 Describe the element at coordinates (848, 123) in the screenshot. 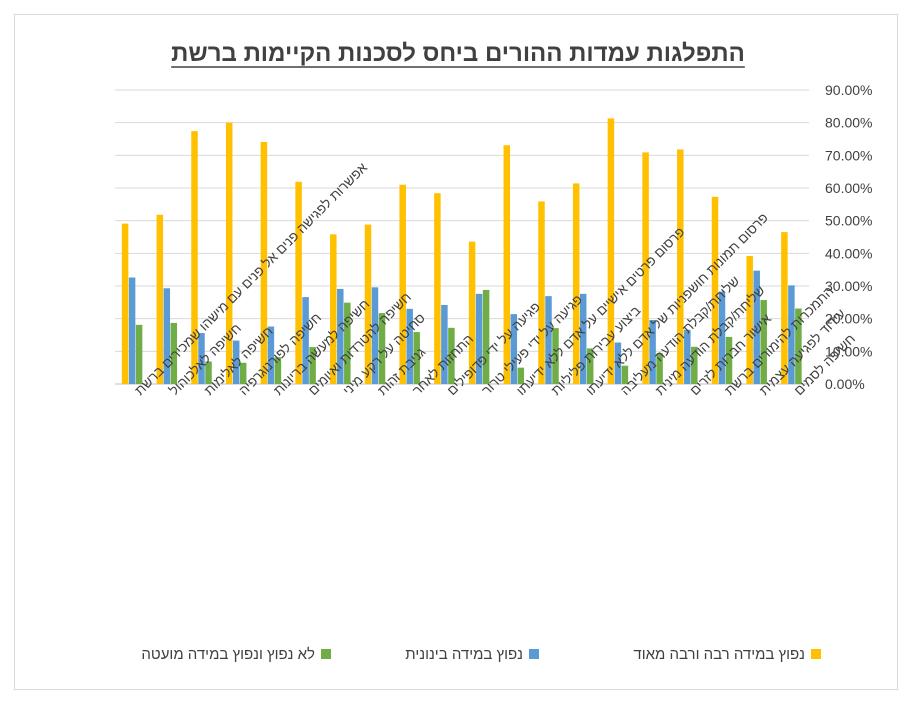

I see `y-tick-label: 80.00%` at that location.